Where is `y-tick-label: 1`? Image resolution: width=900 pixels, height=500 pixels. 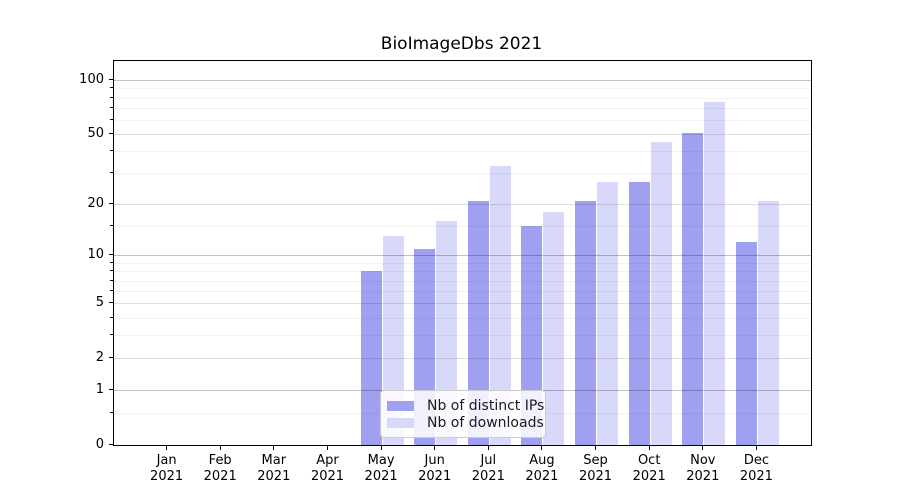 y-tick-label: 1 is located at coordinates (99, 389).